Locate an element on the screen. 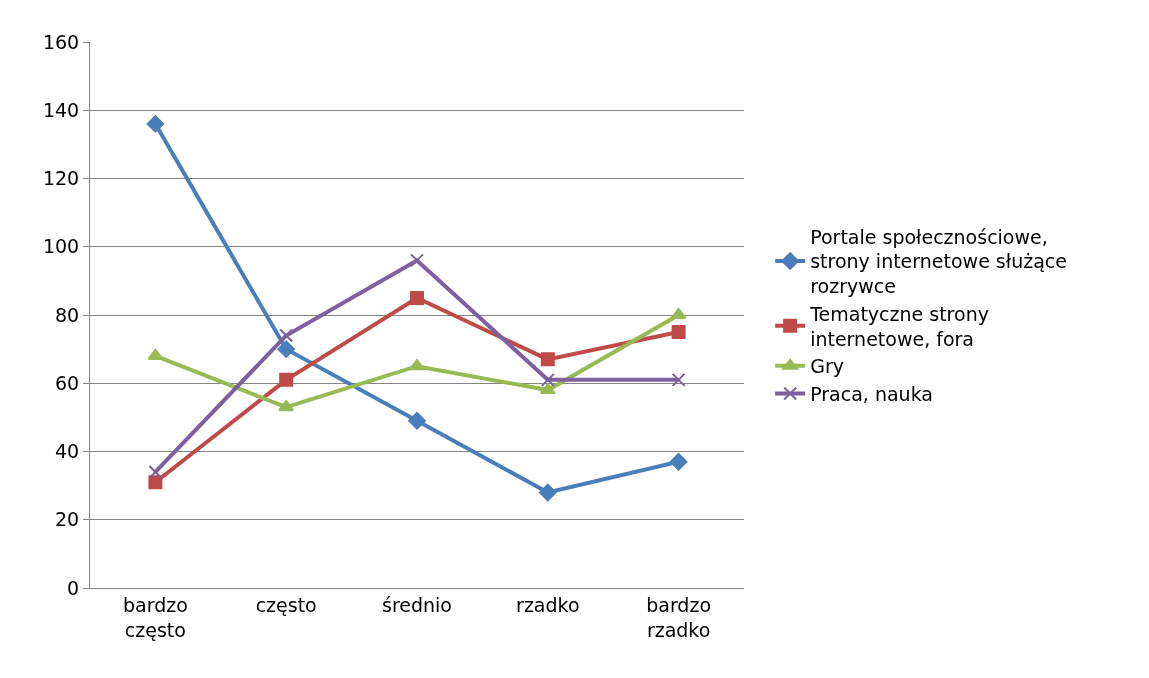  x-tick-label: średnio is located at coordinates (417, 604).